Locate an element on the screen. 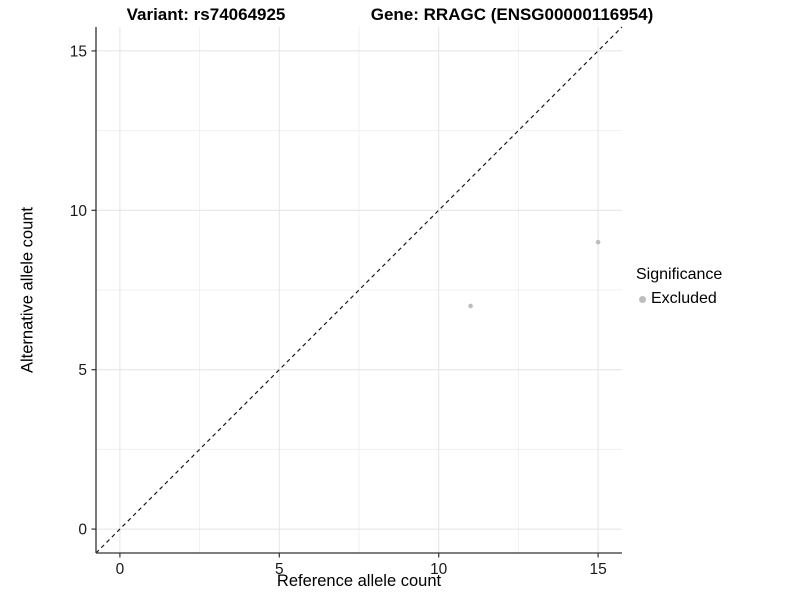  gene-title: Gene: RRAGC (ENSG00000116954) is located at coordinates (512, 14).